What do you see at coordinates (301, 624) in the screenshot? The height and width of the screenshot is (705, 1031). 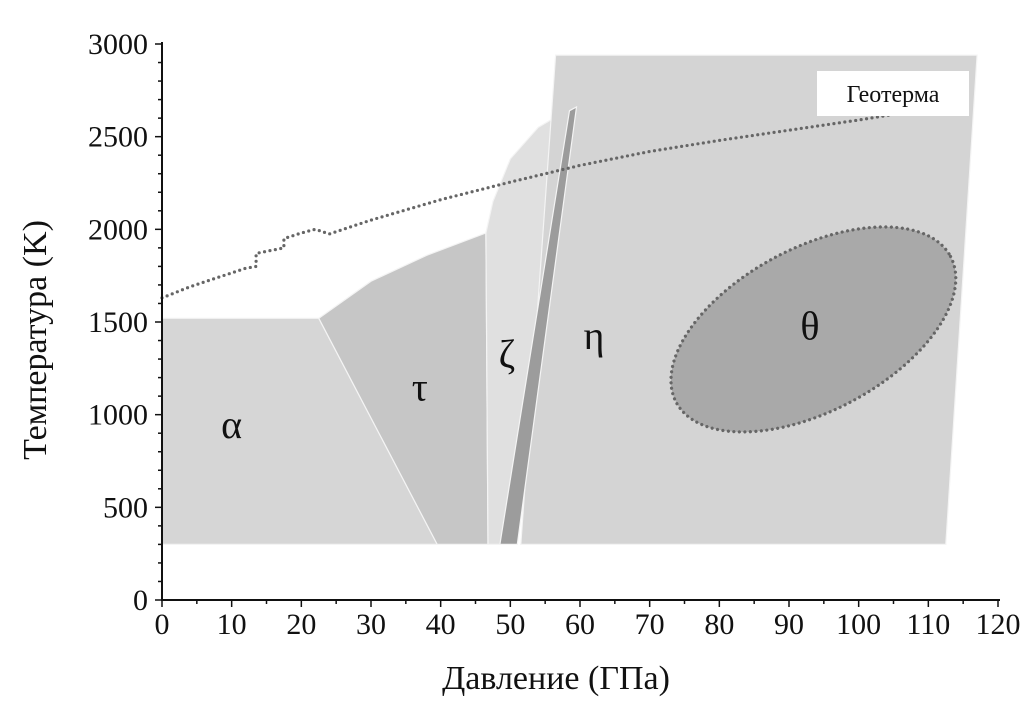 I see `x-tick-label: 20` at bounding box center [301, 624].